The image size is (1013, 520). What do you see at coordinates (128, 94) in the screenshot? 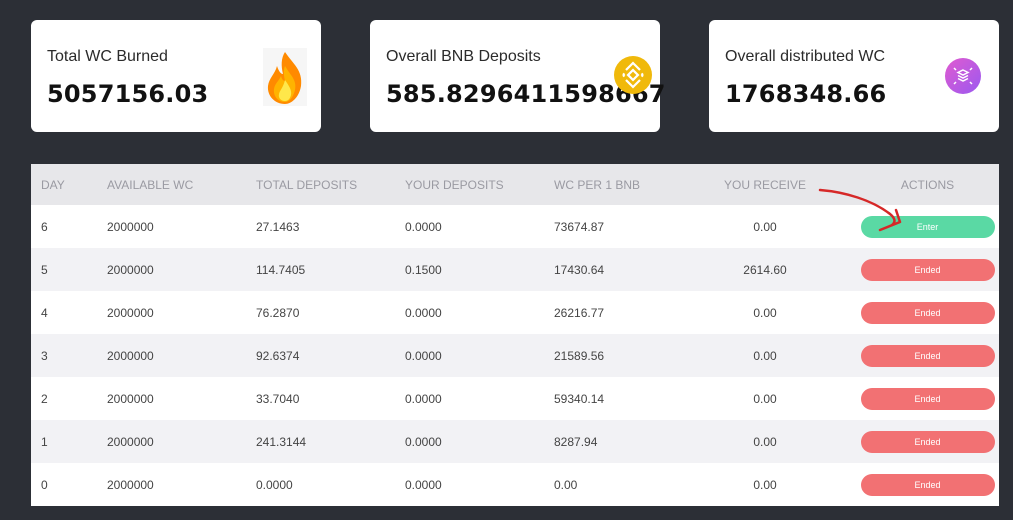
I see `card-value: 5057156.03` at bounding box center [128, 94].